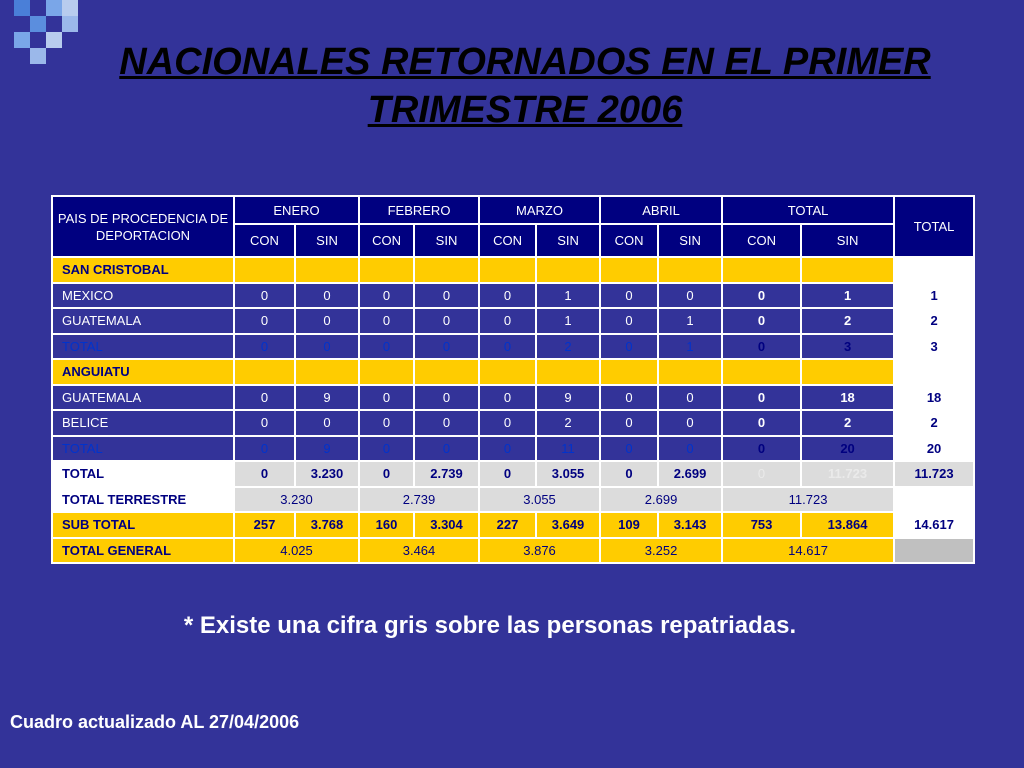 This screenshot has height=768, width=1024. Describe the element at coordinates (508, 525) in the screenshot. I see `table-cell: 227` at that location.